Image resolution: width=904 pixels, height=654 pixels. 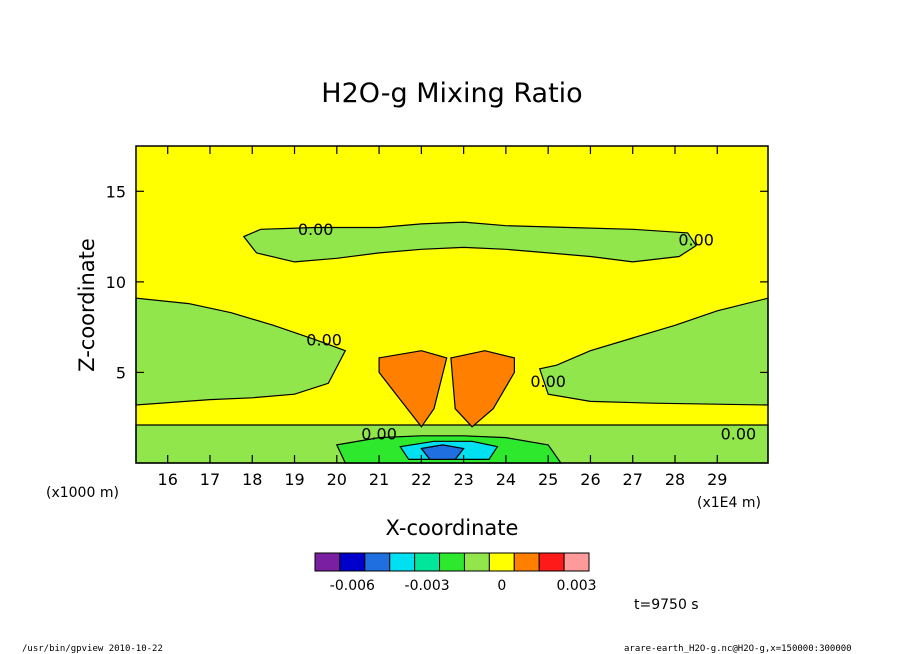 What do you see at coordinates (451, 93) in the screenshot?
I see `chart-title: H2O-g Mixing Ratio` at bounding box center [451, 93].